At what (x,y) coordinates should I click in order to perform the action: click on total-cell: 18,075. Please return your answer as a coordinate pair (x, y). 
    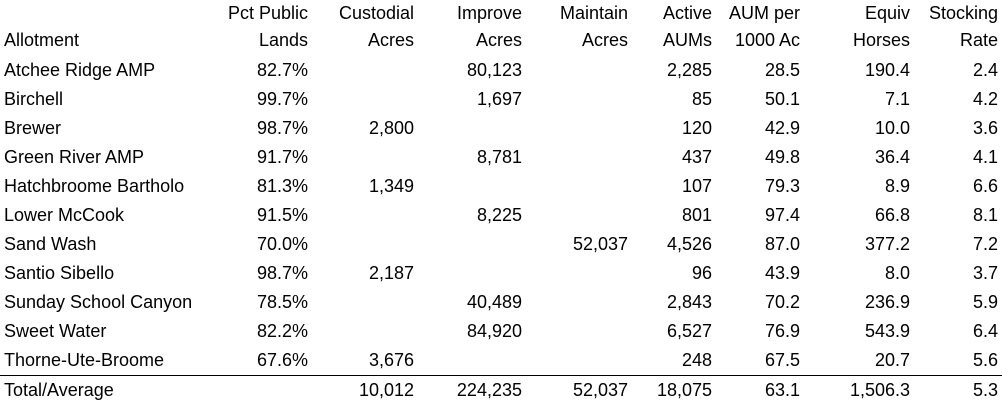
    Looking at the image, I should click on (674, 390).